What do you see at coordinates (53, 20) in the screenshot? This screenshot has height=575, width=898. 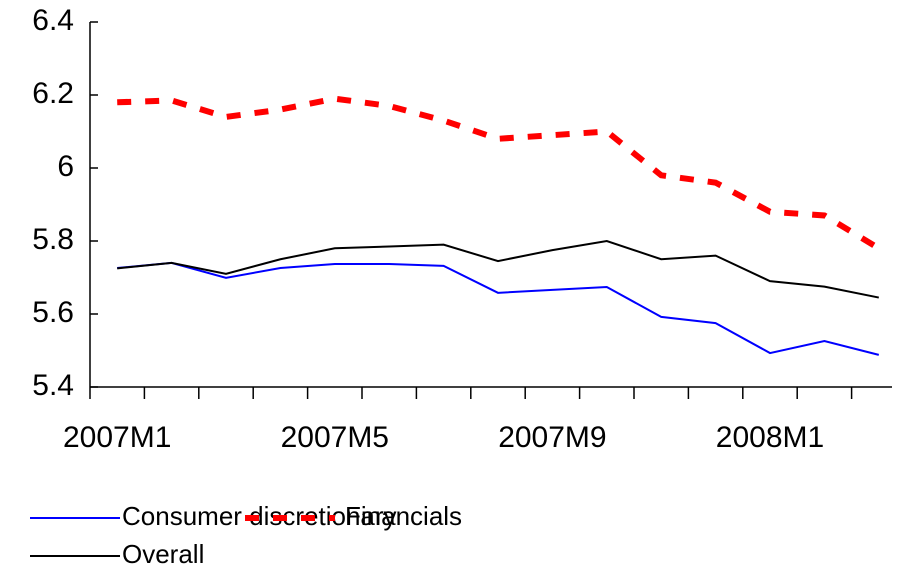 I see `y-tick-label: 6.4` at bounding box center [53, 20].